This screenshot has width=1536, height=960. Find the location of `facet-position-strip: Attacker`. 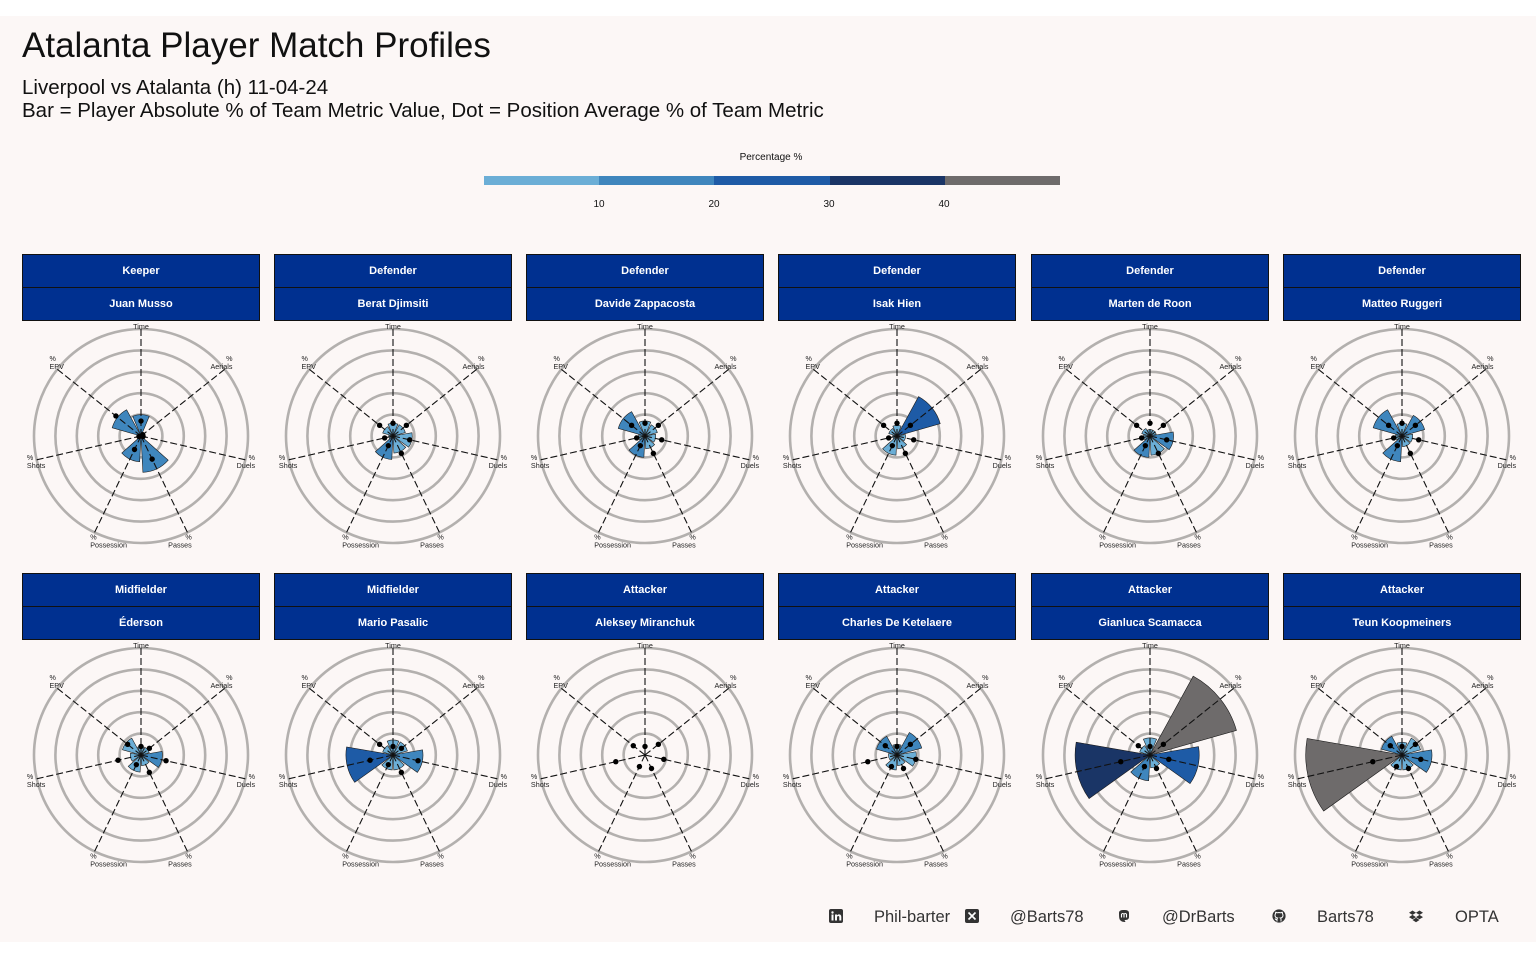

facet-position-strip: Attacker is located at coordinates (897, 590).